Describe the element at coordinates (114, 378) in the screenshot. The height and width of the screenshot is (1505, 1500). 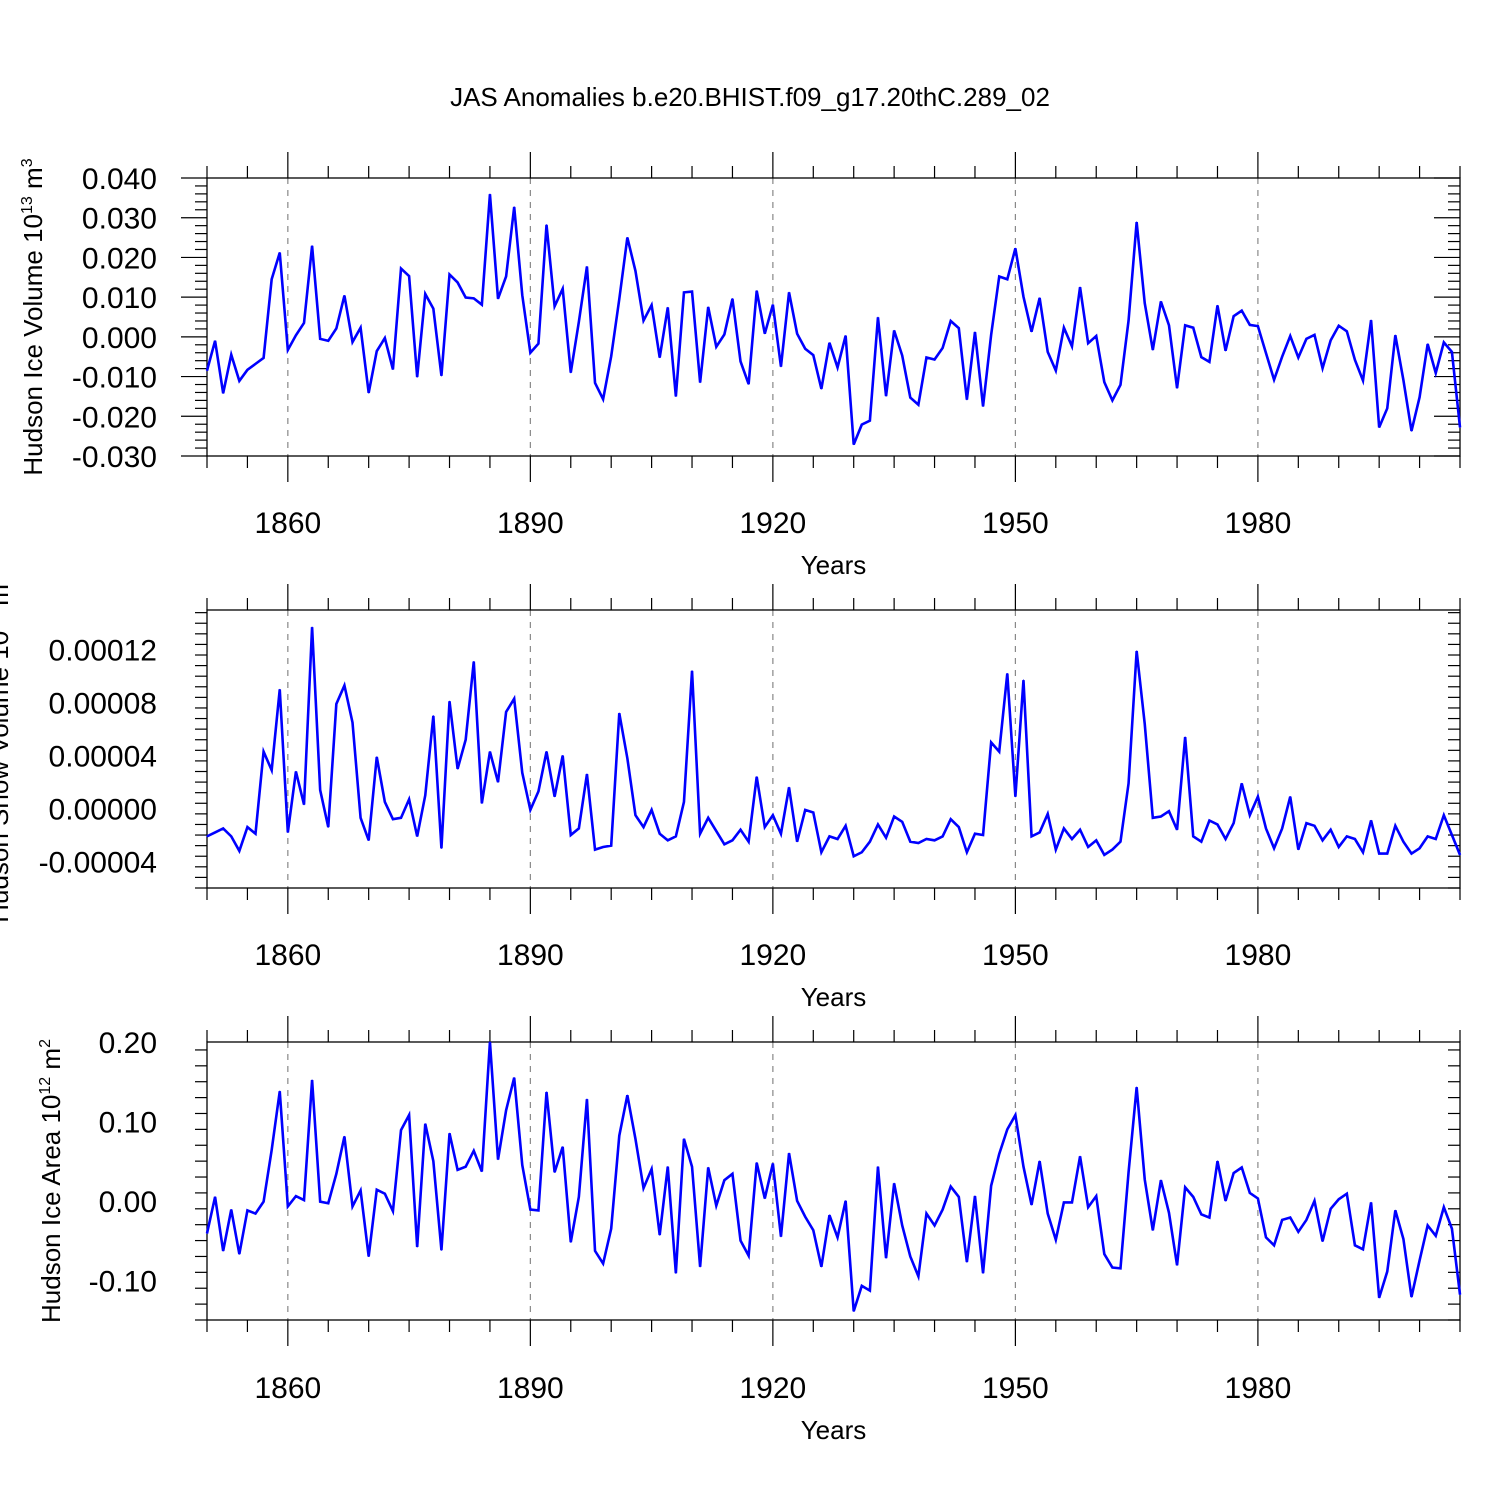
I see `y-tick-label: -0.010` at that location.